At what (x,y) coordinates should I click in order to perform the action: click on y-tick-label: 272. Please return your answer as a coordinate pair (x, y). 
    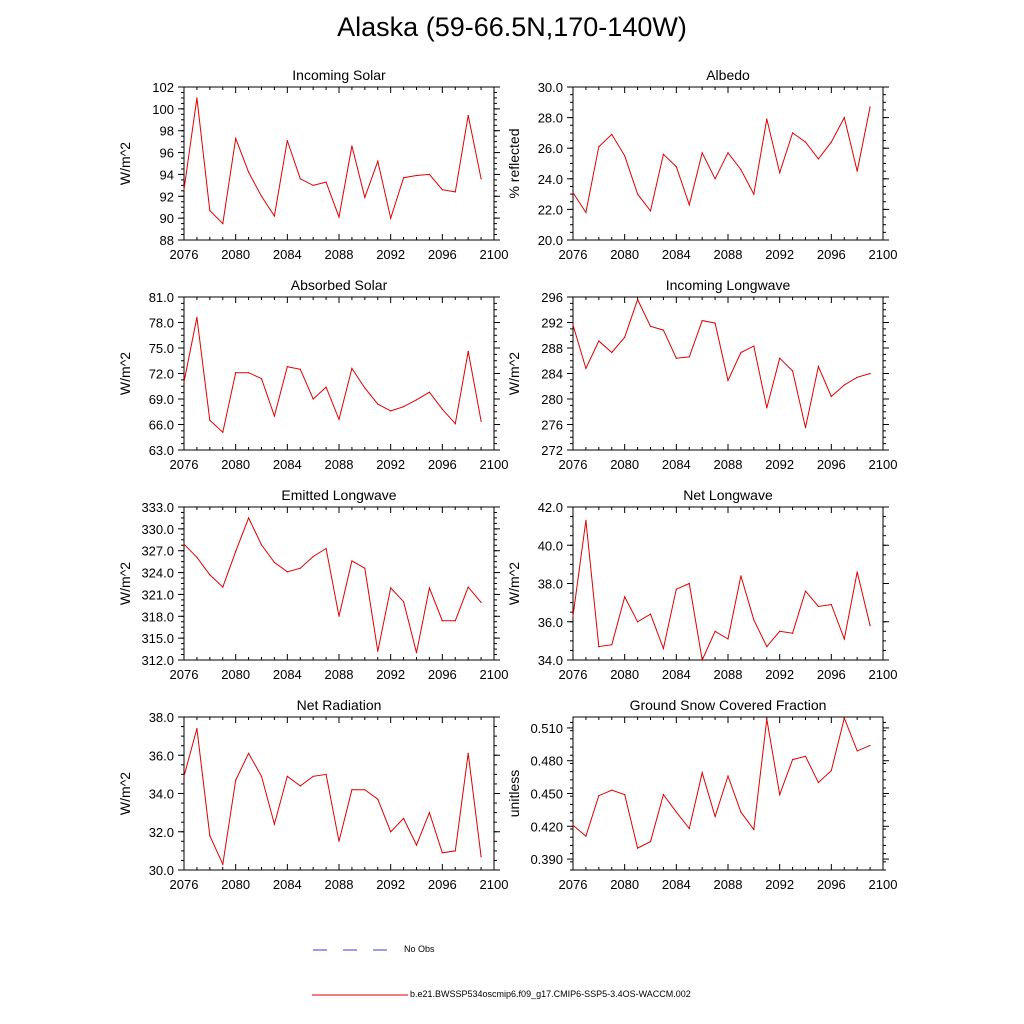
    Looking at the image, I should click on (552, 450).